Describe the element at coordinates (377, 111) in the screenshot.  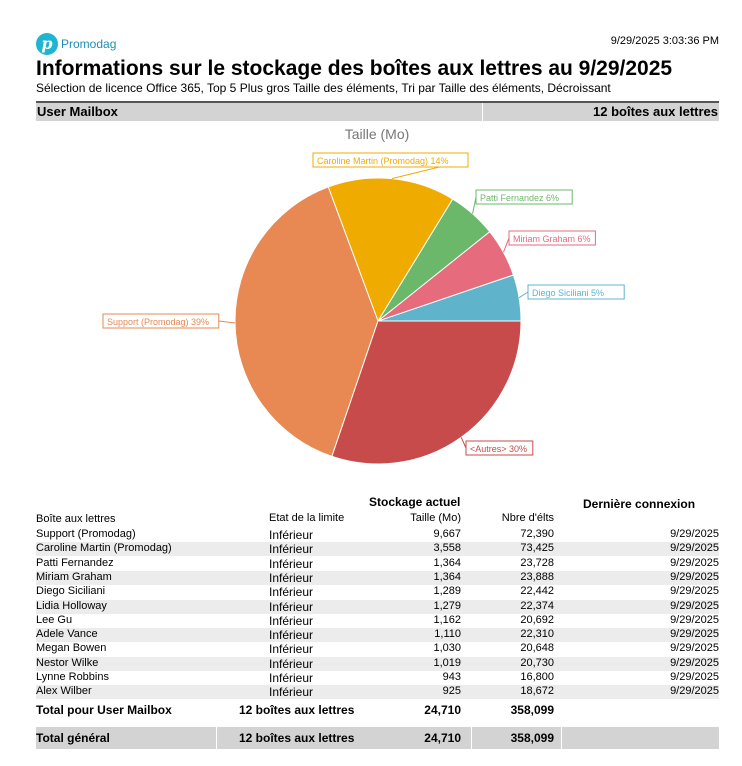
I see `group-header: User Mailbox 12 boîtes aux lettres` at that location.